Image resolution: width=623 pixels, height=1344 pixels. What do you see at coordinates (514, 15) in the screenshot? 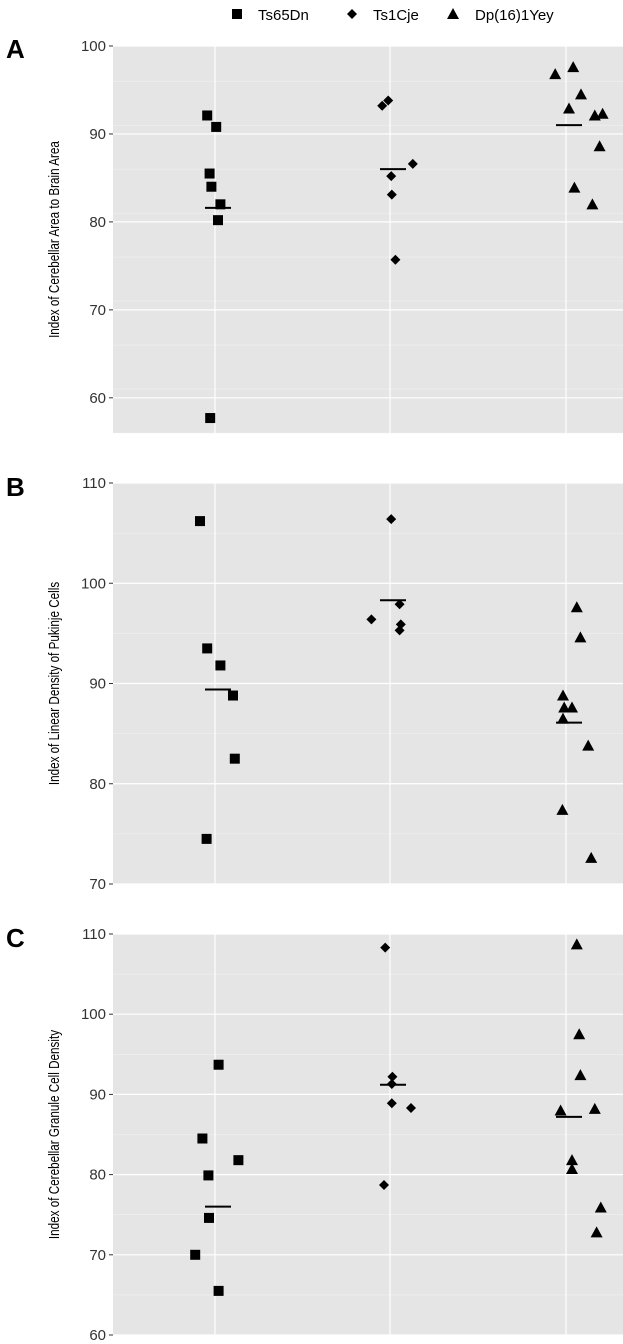
I see `legend-label: Dp(16)1Yey` at bounding box center [514, 15].